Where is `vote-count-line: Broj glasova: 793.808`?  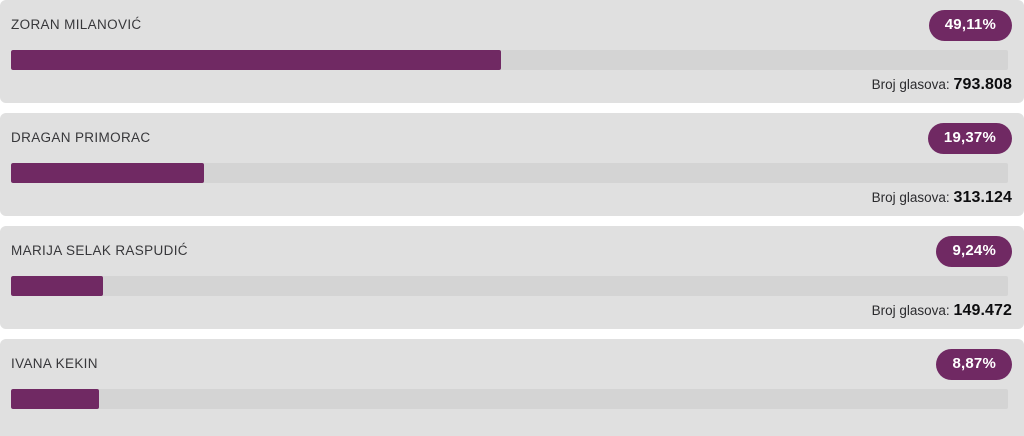
vote-count-line: Broj glasova: 793.808 is located at coordinates (942, 85).